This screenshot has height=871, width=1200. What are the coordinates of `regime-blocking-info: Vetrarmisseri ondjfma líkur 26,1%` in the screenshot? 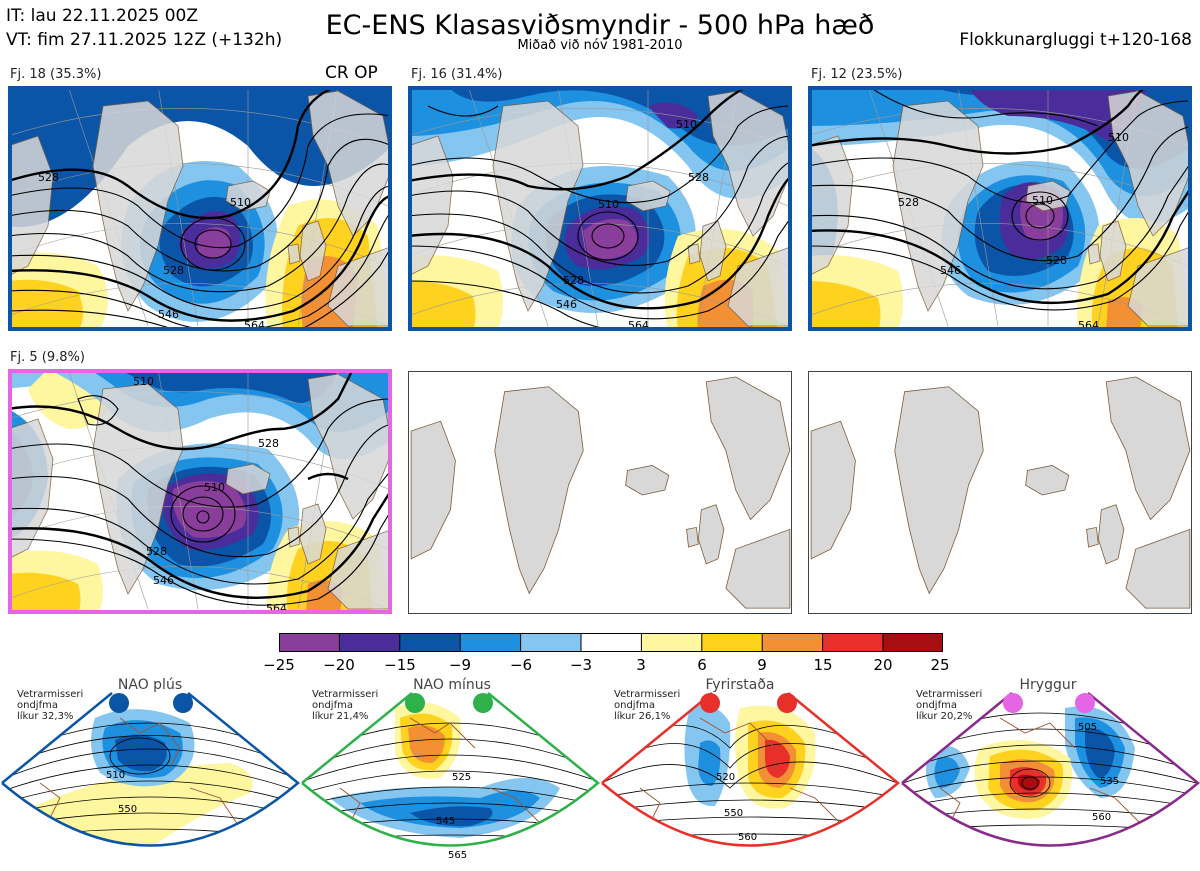 It's located at (647, 705).